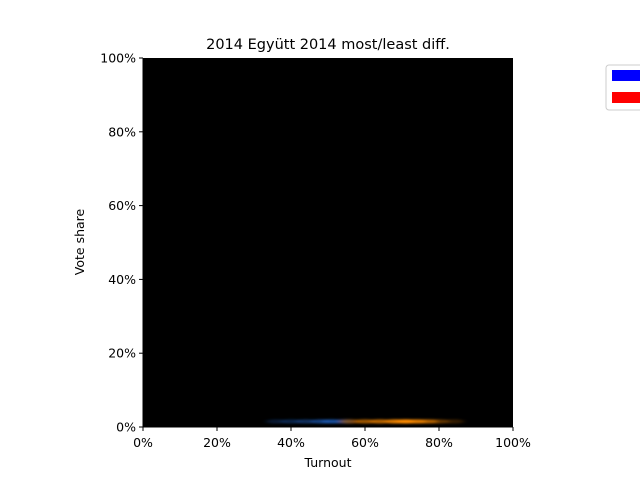 The width and height of the screenshot is (640, 480). What do you see at coordinates (513, 442) in the screenshot?
I see `x-tick-label: 100%` at bounding box center [513, 442].